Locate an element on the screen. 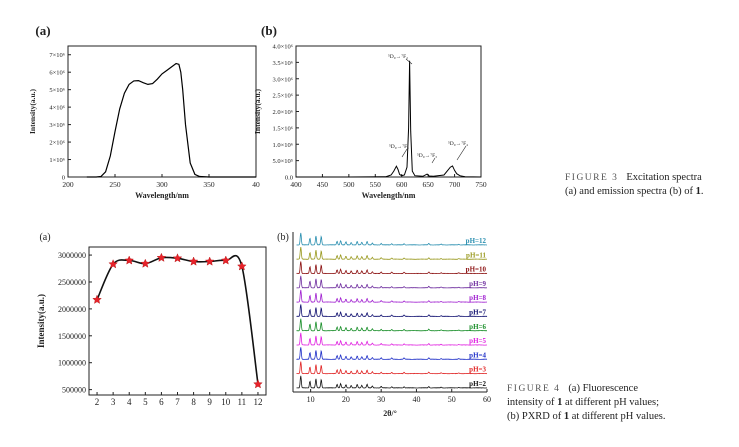 The width and height of the screenshot is (739, 447). pxrd-series-label: pH=8 is located at coordinates (477, 298).